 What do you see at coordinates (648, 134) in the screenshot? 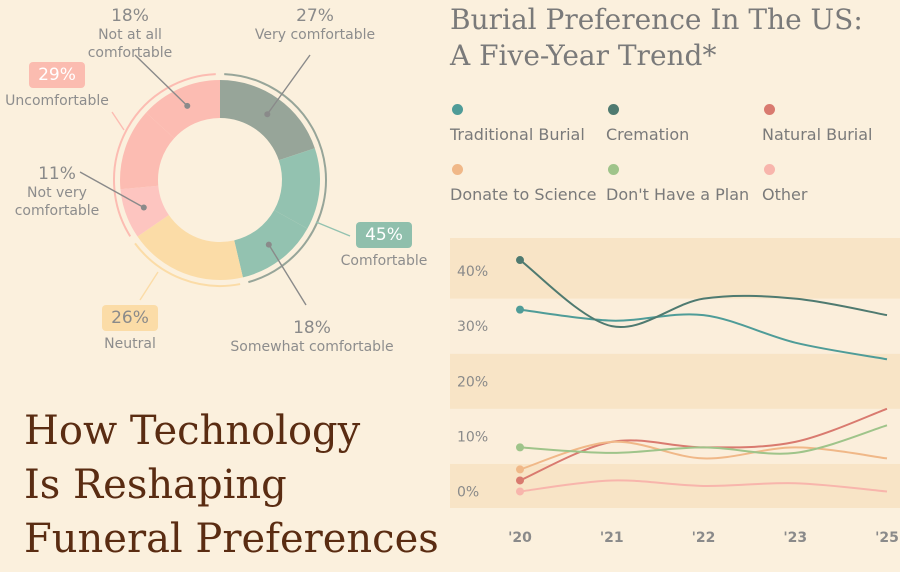
I see `legend-label: Cremation` at bounding box center [648, 134].